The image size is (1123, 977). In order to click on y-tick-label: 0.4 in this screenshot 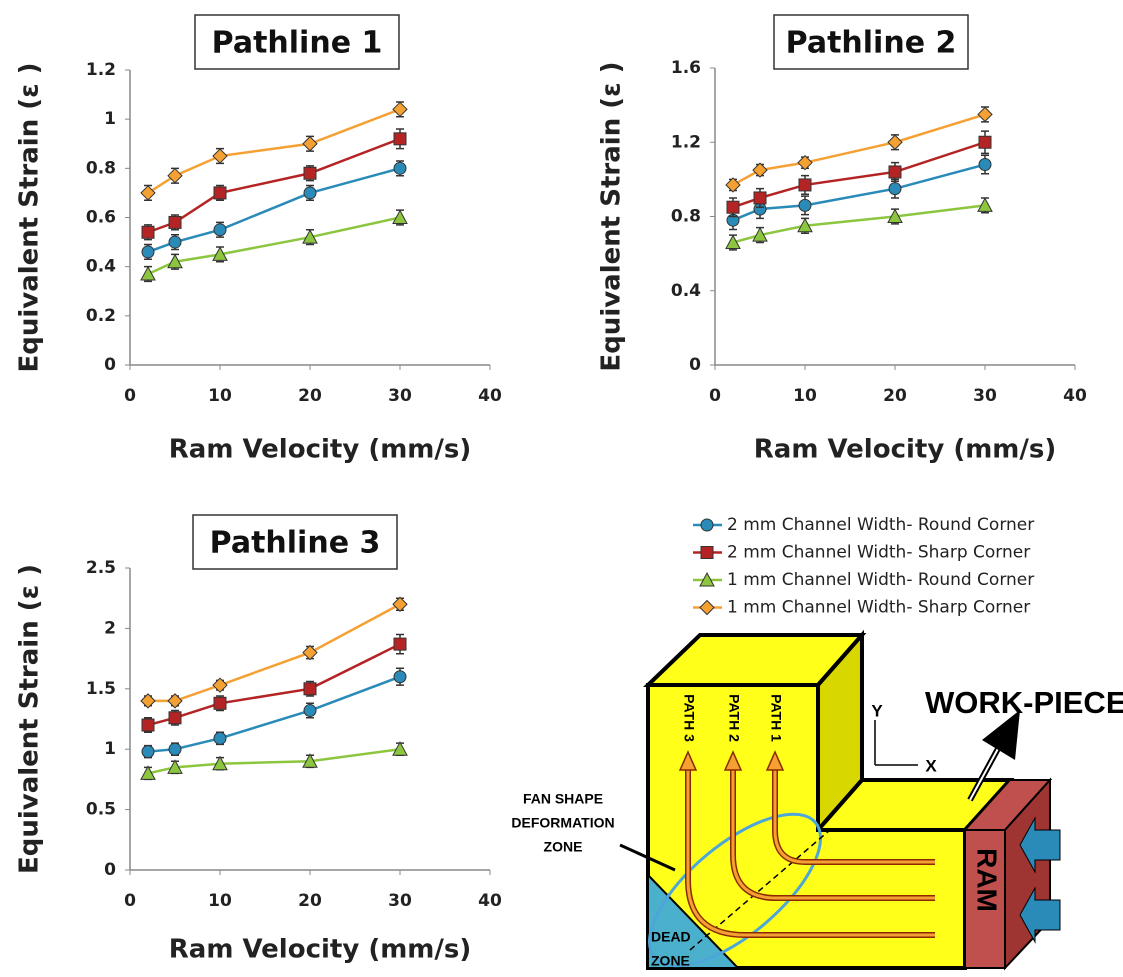, I will do `click(101, 267)`.